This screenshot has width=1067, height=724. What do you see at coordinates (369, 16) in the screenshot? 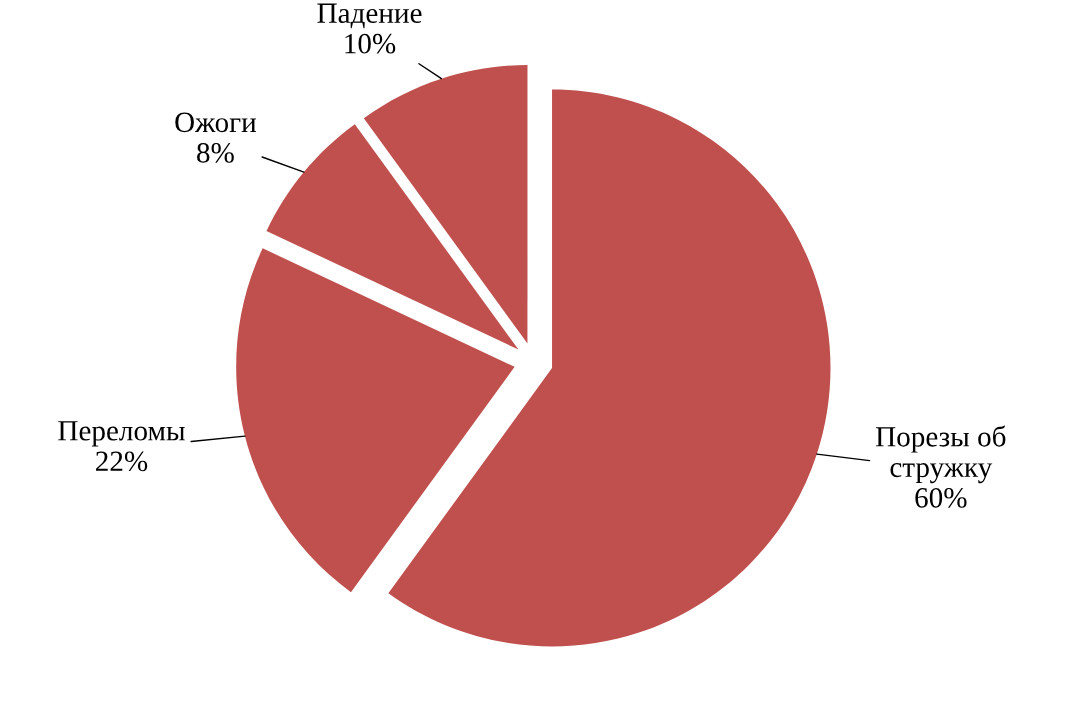
I see `slice-label: Падение` at bounding box center [369, 16].